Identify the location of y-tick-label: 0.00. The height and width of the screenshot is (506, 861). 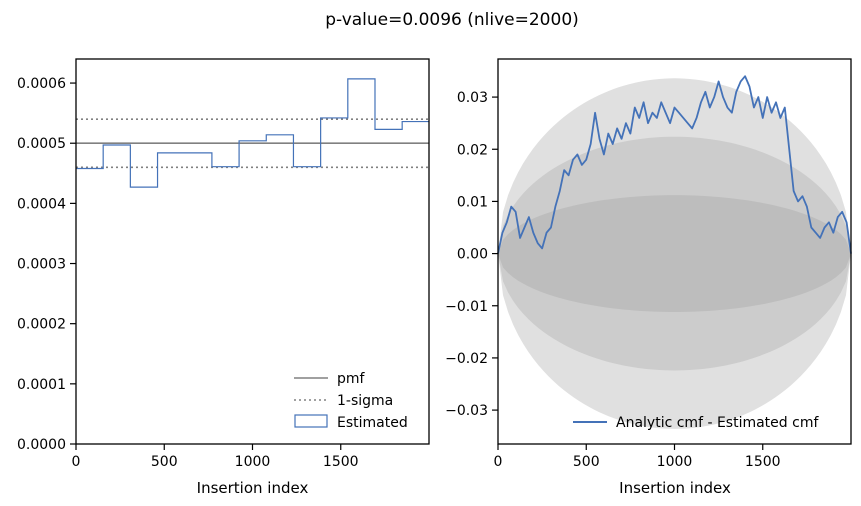
(472, 255).